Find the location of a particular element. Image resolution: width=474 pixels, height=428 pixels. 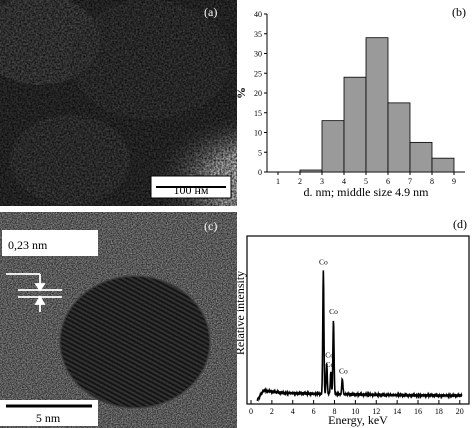

y-tick-label: 30 is located at coordinates (258, 54).